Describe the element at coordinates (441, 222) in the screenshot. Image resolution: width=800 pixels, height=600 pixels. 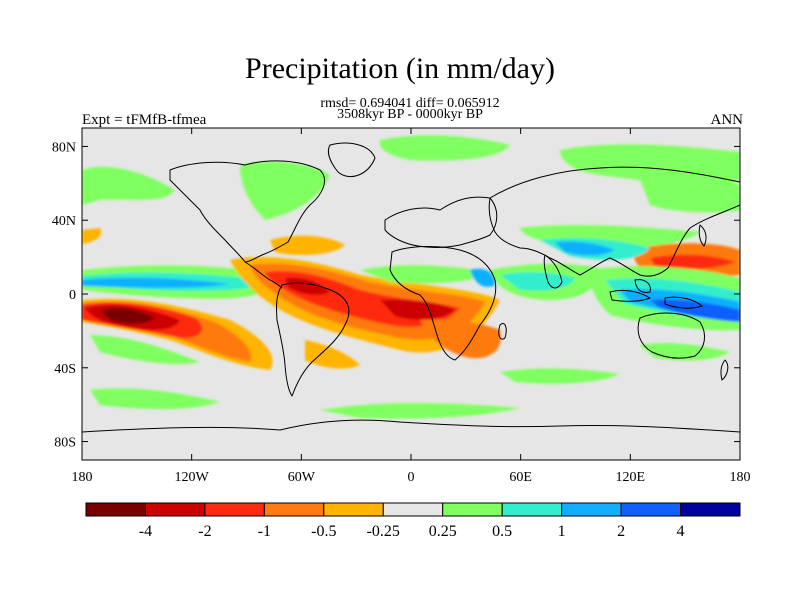
I see `coast-europe` at that location.